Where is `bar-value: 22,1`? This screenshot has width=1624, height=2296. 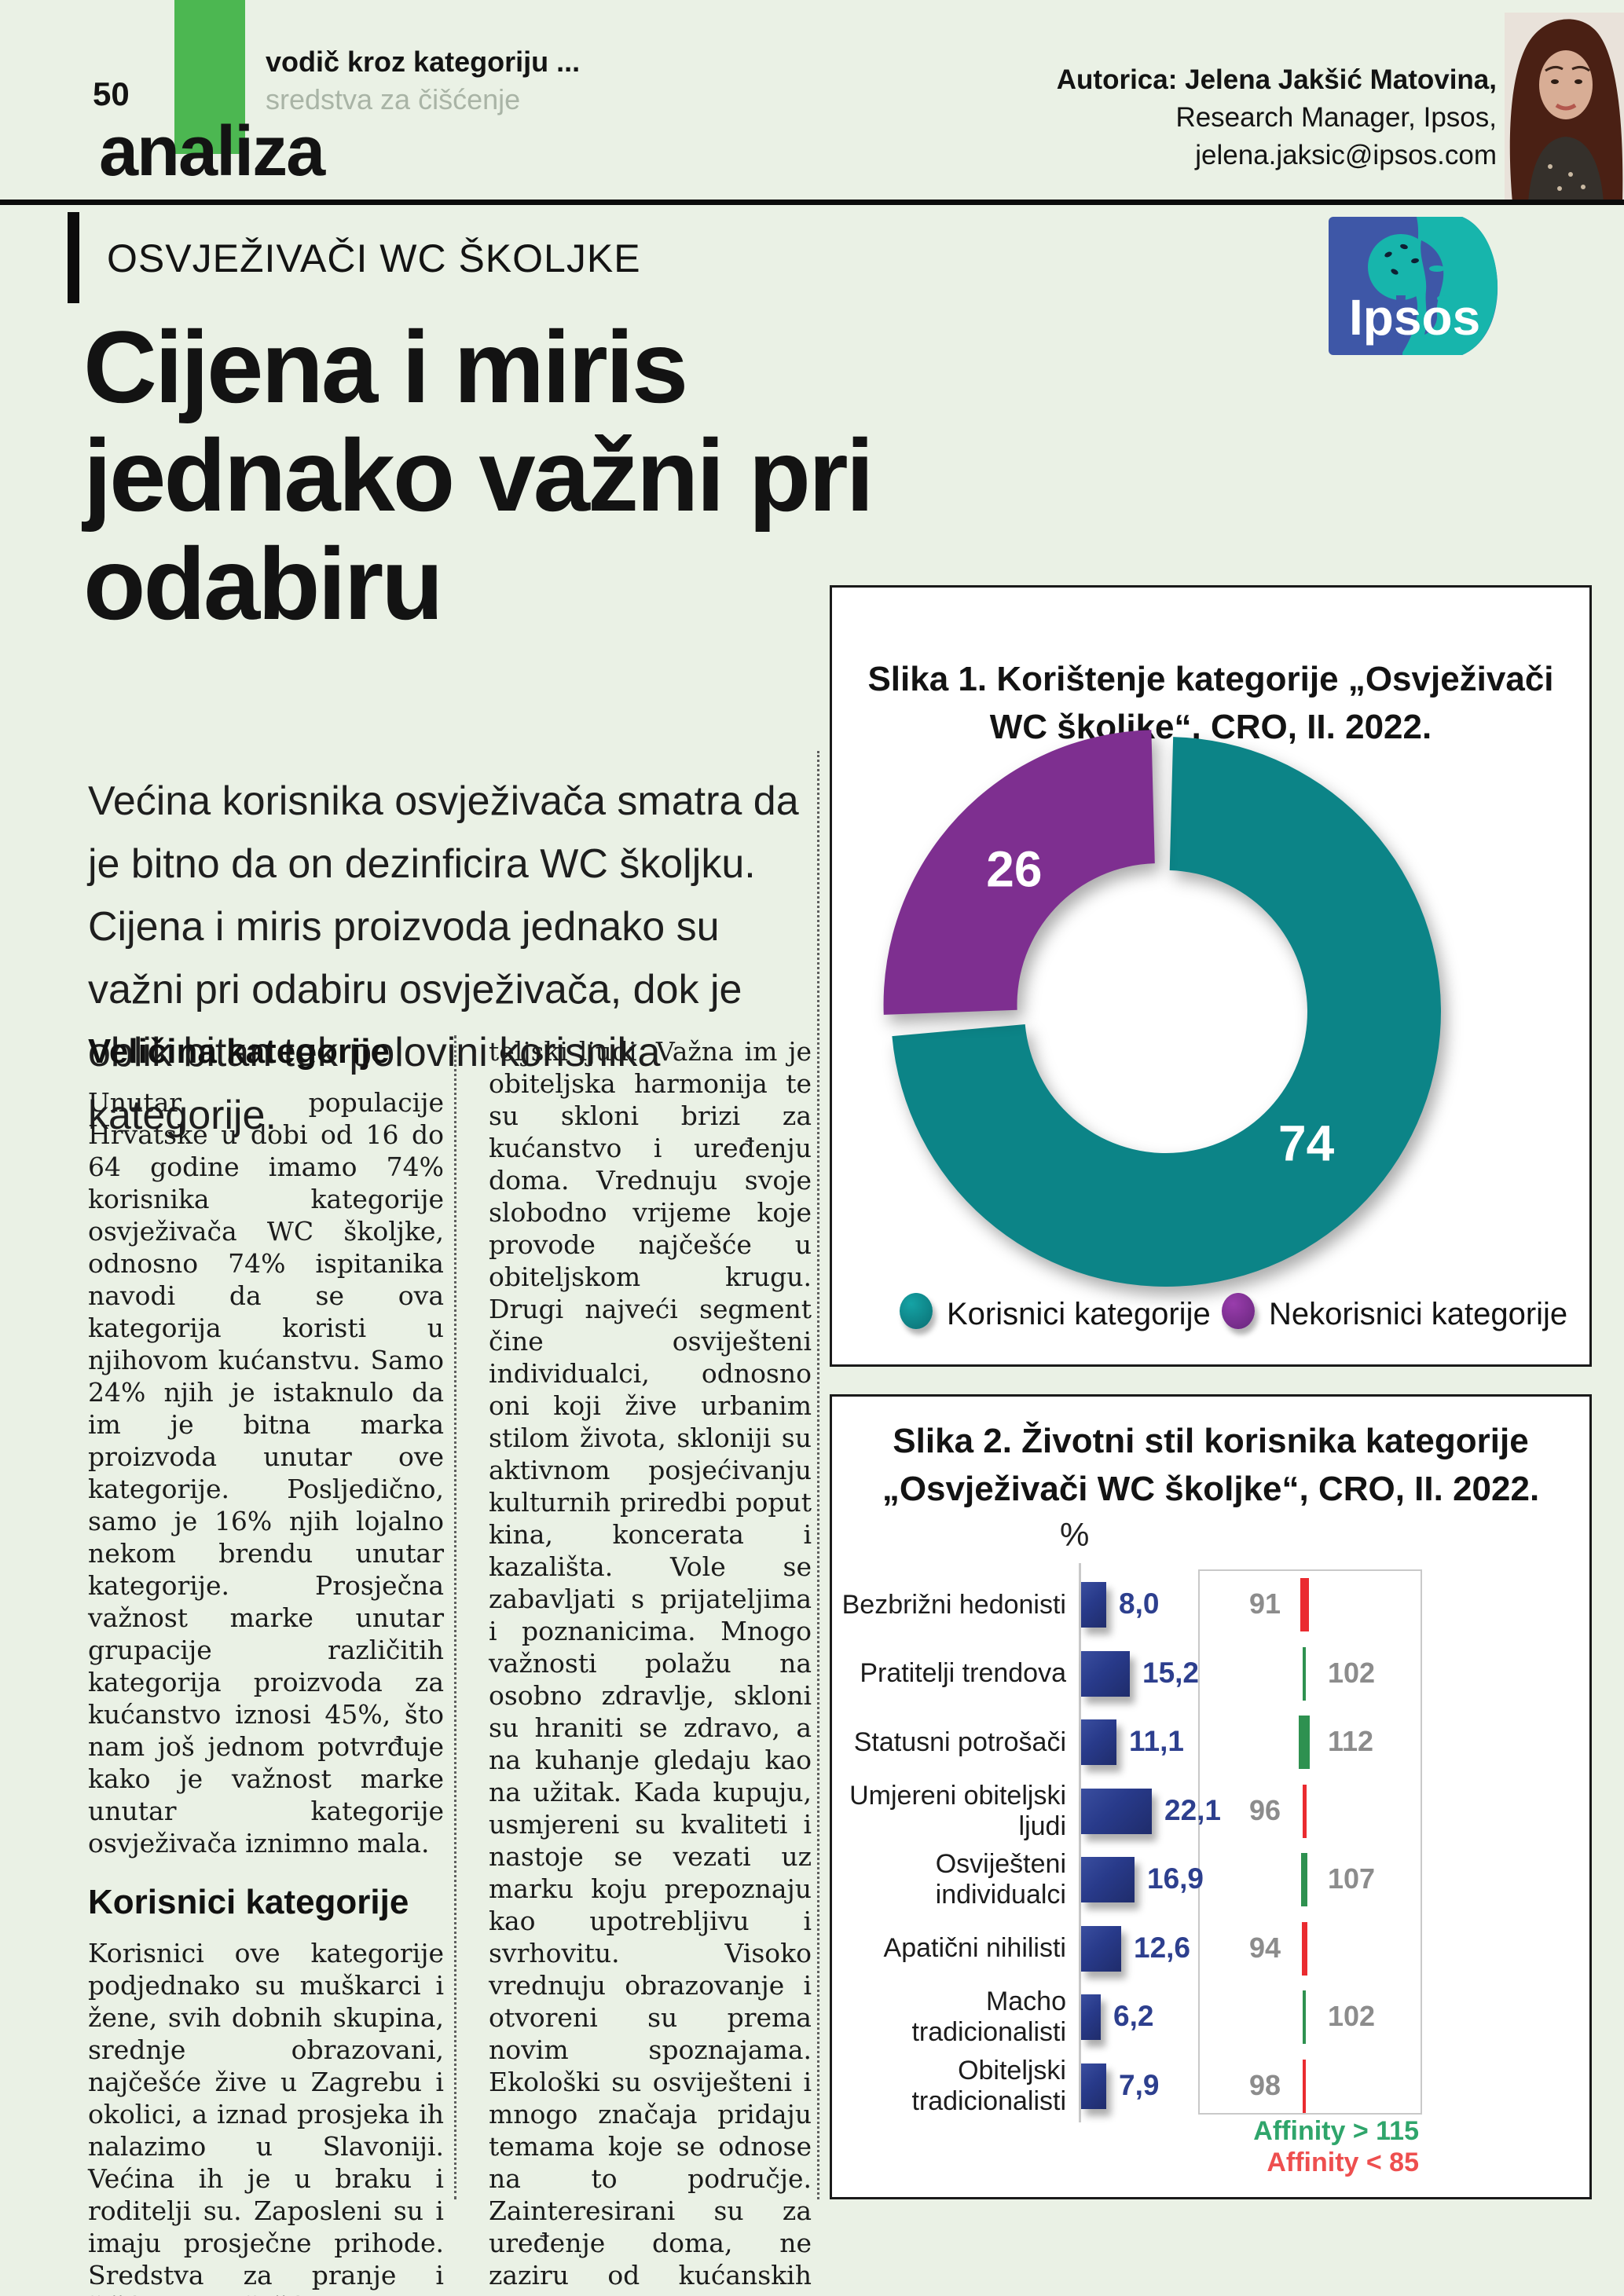
bar-value: 22,1 is located at coordinates (1193, 1809).